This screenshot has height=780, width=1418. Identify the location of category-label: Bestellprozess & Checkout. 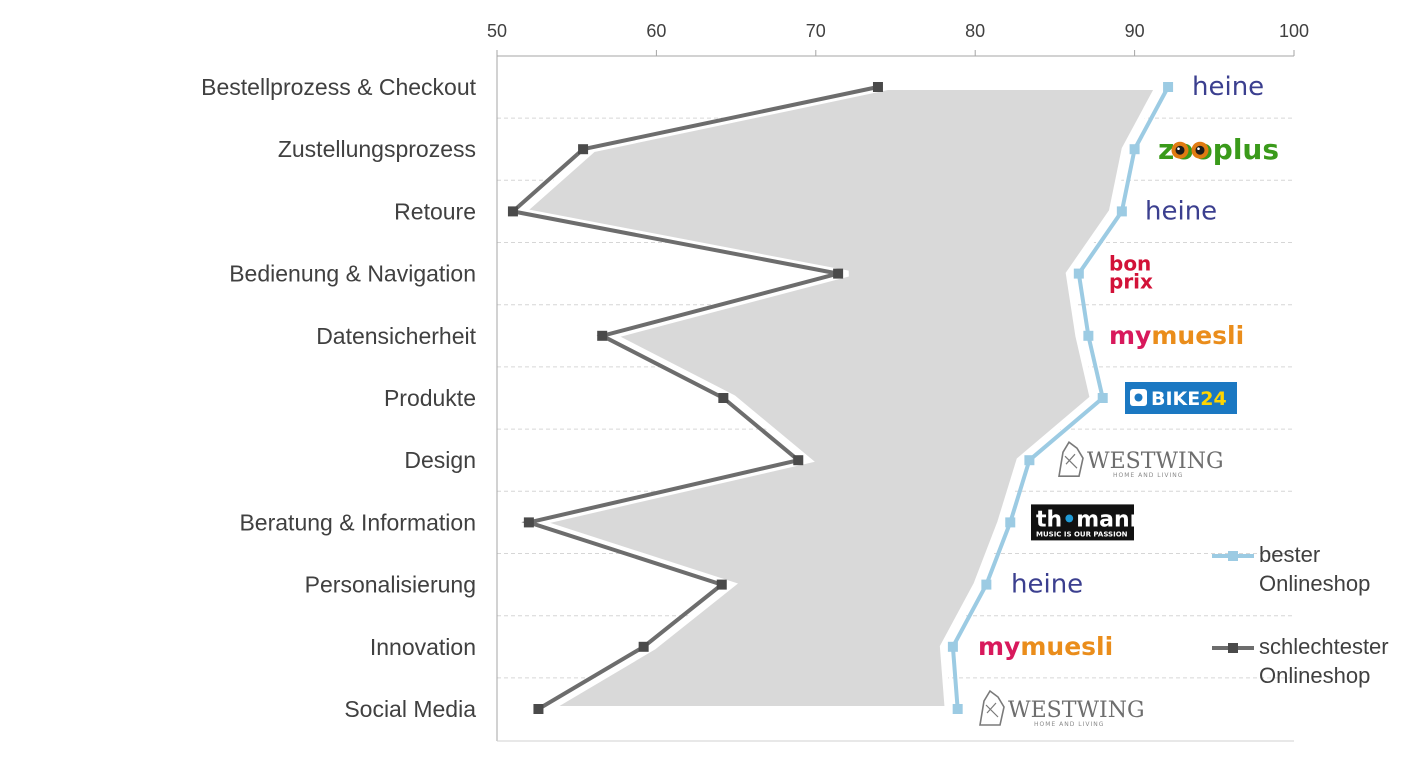
(338, 87).